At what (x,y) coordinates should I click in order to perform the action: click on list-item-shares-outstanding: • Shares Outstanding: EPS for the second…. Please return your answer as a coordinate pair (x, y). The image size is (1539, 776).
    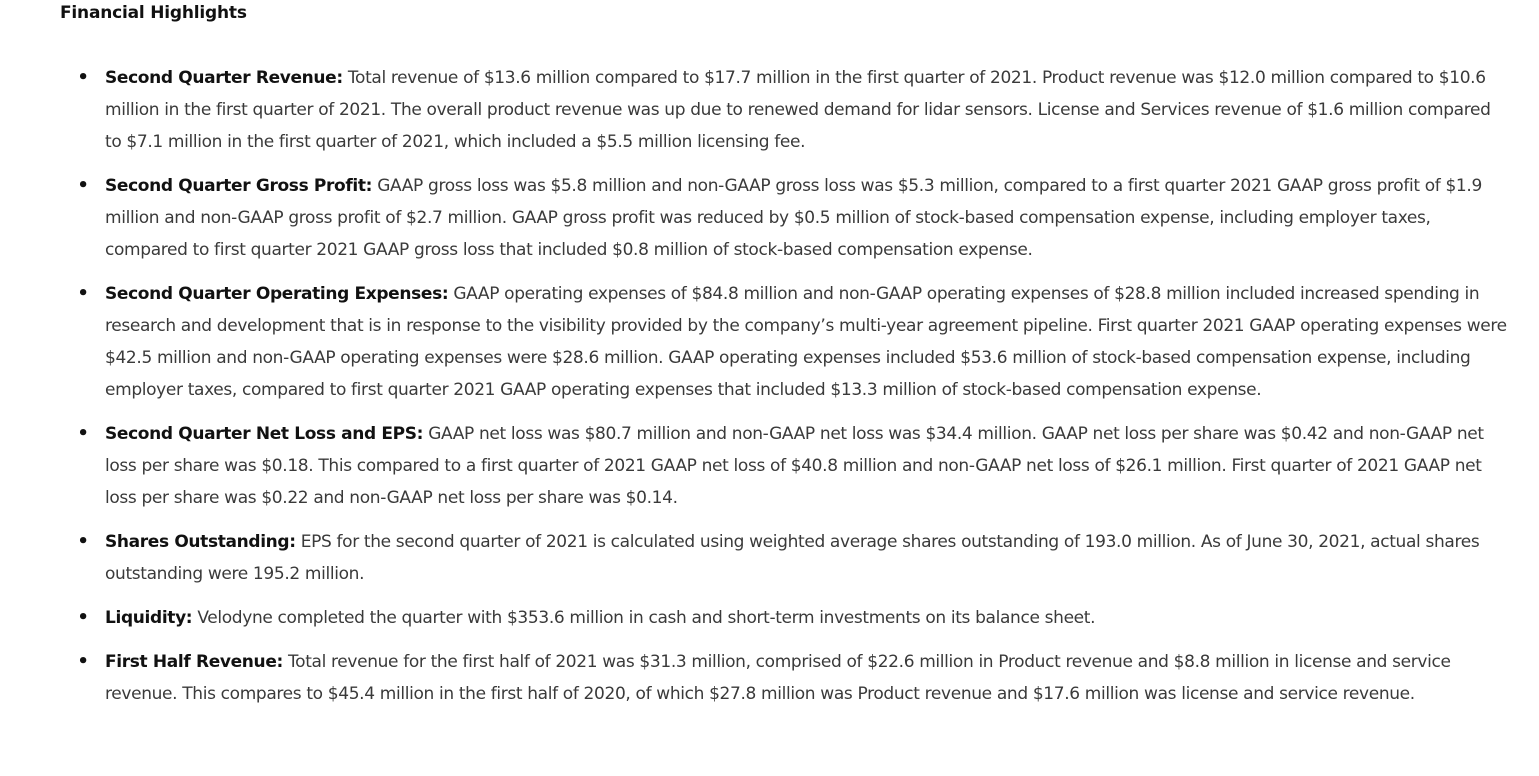
    Looking at the image, I should click on (769, 558).